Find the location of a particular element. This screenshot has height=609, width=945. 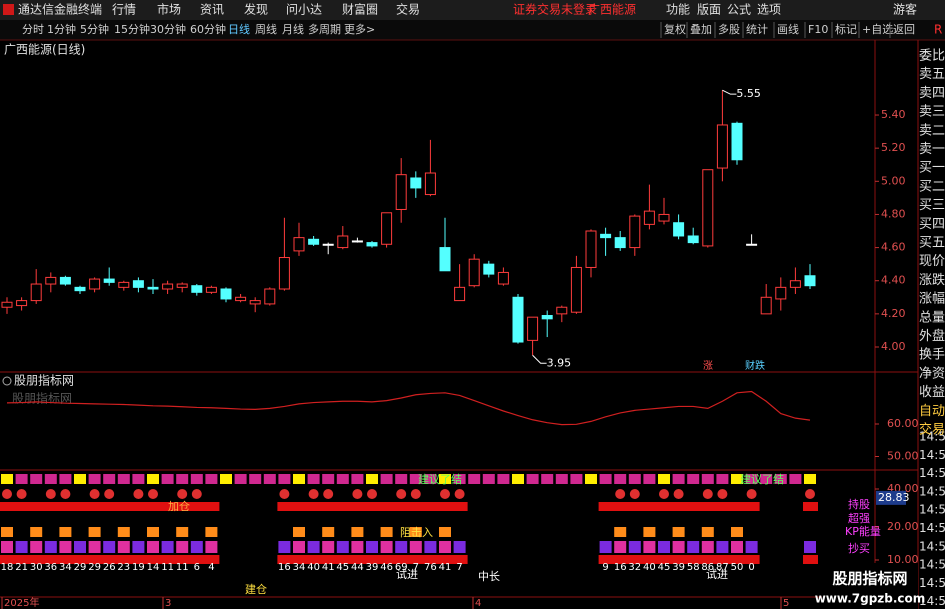

signal-number: 40 is located at coordinates (313, 567).